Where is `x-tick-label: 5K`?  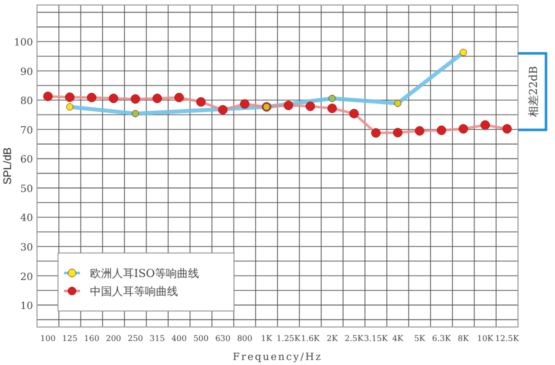 x-tick-label: 5K is located at coordinates (420, 338).